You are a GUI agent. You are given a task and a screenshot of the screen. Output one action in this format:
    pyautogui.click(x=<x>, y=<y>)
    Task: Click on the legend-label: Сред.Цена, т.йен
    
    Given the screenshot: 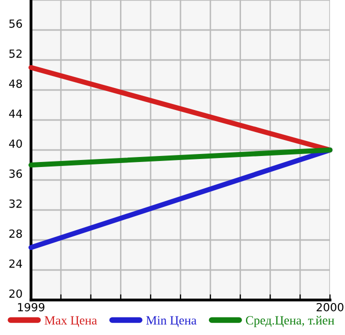 What is the action you would take?
    pyautogui.click(x=290, y=322)
    